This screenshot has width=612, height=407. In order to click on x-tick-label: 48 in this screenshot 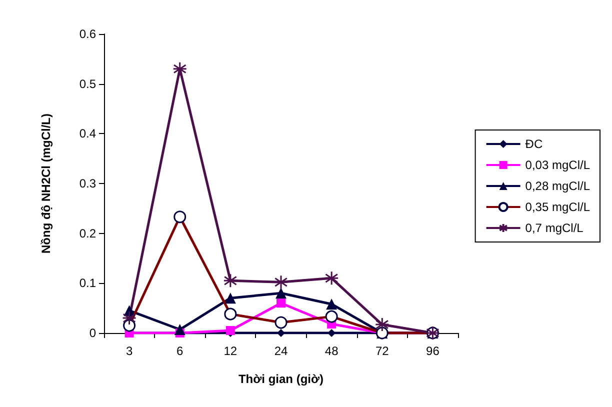, I will do `click(331, 351)`.